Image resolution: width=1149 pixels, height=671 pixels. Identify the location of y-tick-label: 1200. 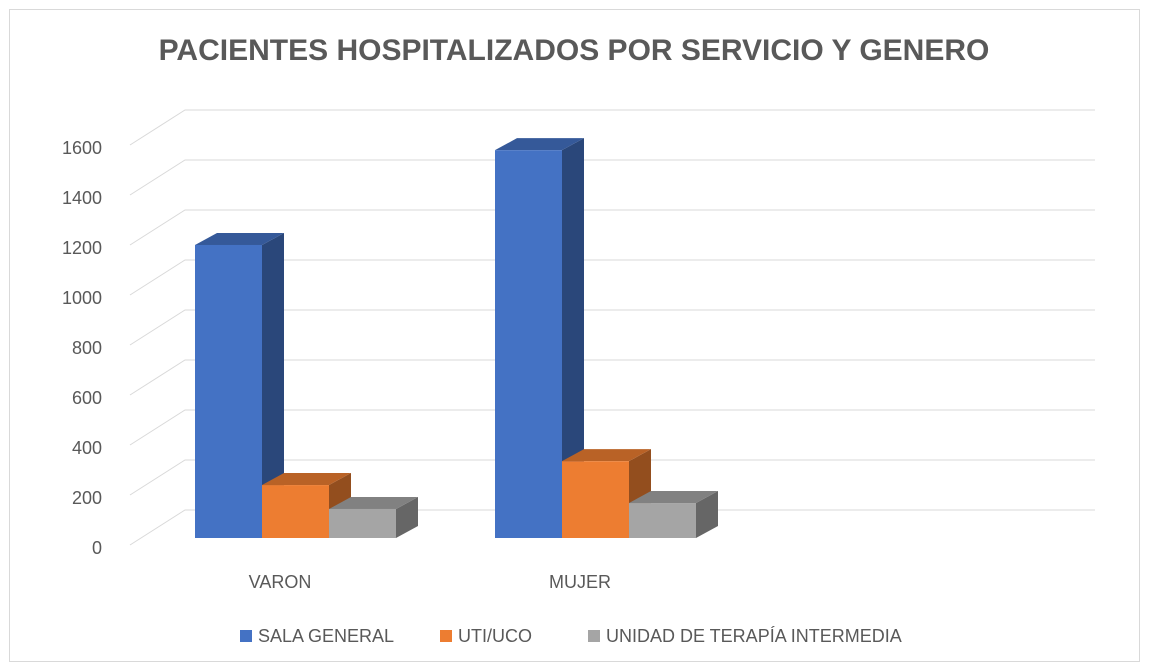
(82, 248).